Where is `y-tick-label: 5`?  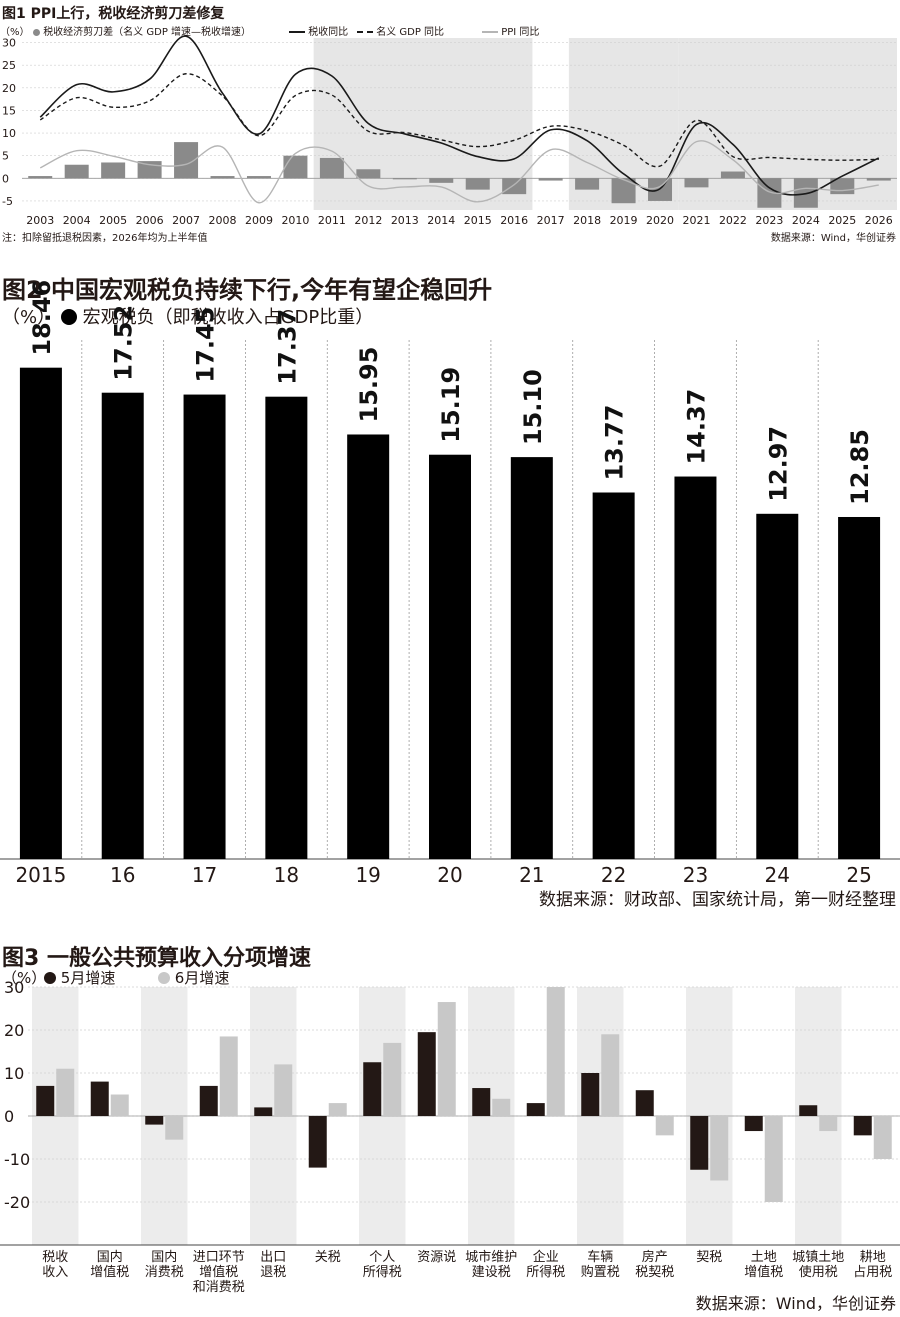
y-tick-label: 5 is located at coordinates (5, 156).